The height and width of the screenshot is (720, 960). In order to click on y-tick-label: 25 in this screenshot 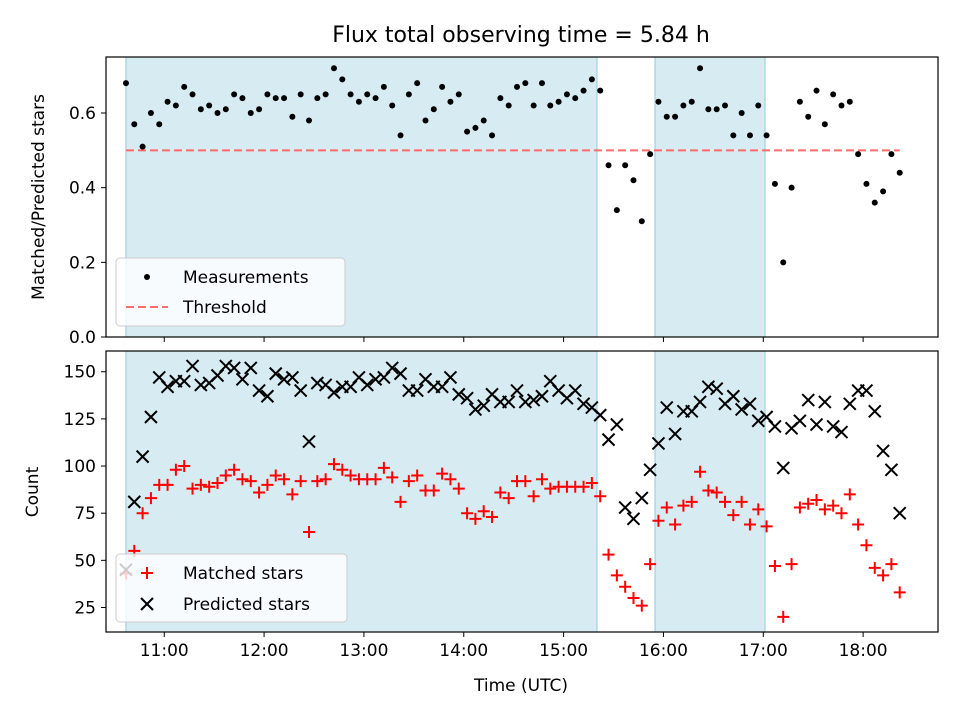, I will do `click(85, 608)`.